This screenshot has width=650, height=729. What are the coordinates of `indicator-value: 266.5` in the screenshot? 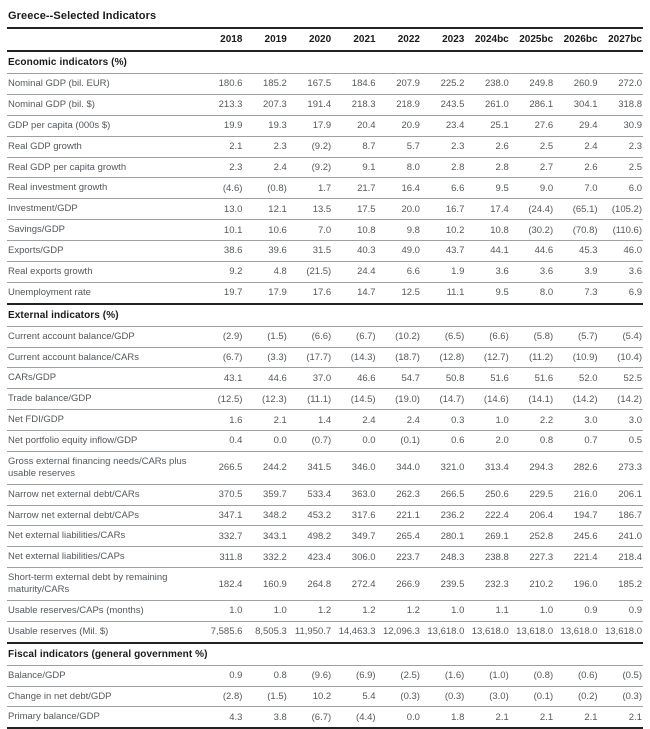 It's located at (452, 495).